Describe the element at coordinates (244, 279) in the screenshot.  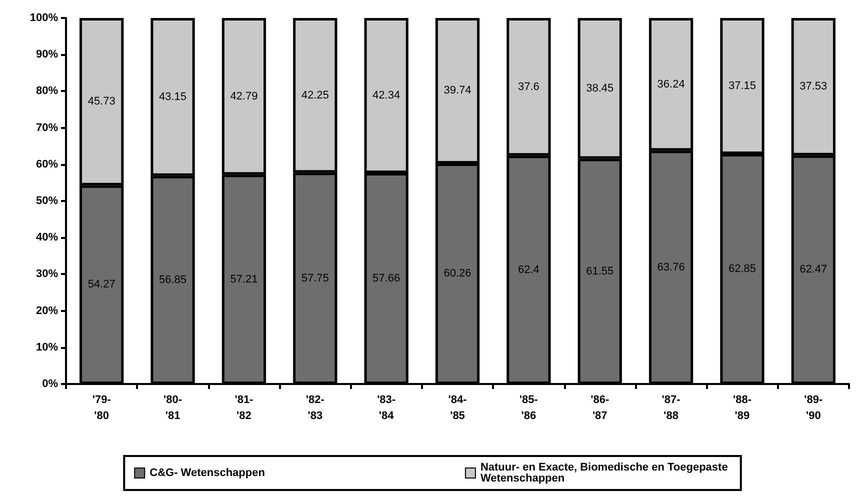
I see `data-label: 57.21` at that location.